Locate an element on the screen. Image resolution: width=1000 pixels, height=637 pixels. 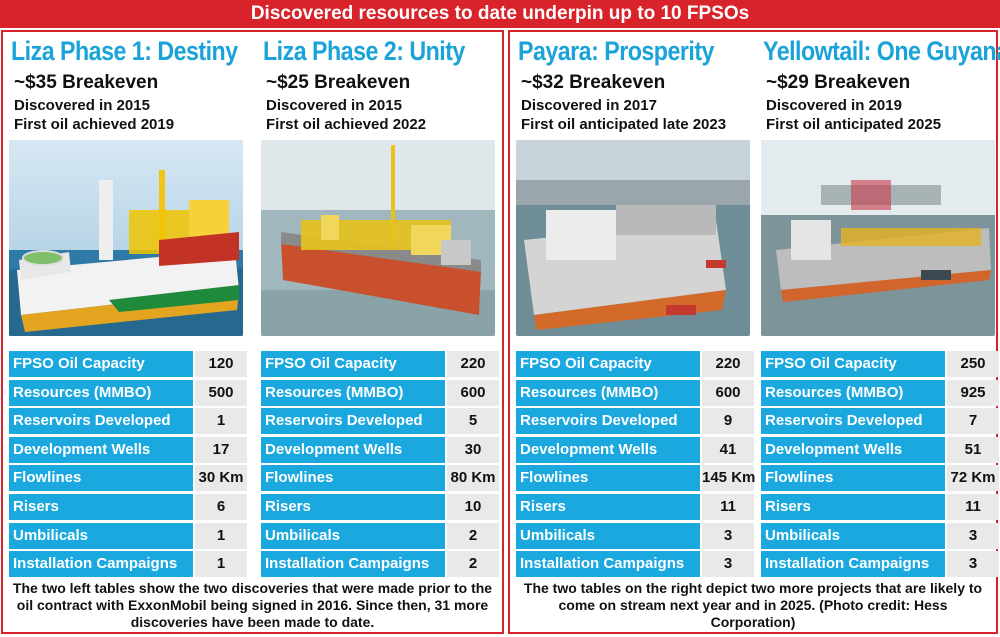
breakeven: ~$29 Breakeven is located at coordinates (838, 82).